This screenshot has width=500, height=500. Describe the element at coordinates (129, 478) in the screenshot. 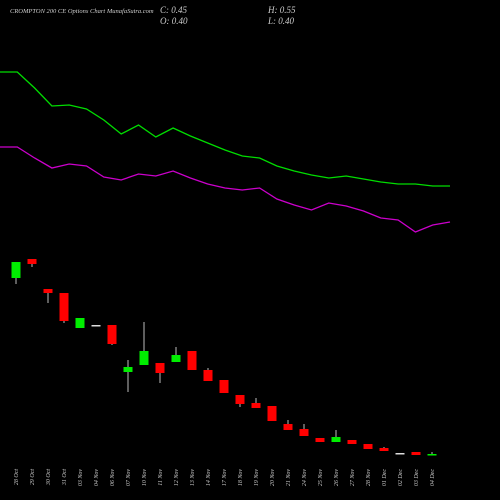

I see `x-tick-label: 07 Nov` at that location.